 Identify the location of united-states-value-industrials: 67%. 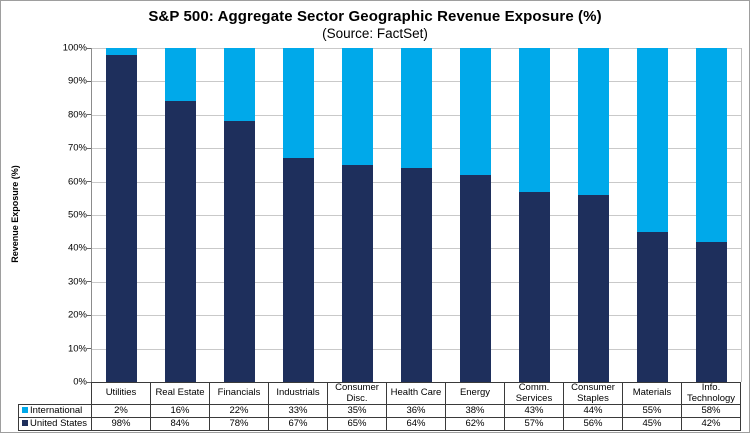
(298, 424).